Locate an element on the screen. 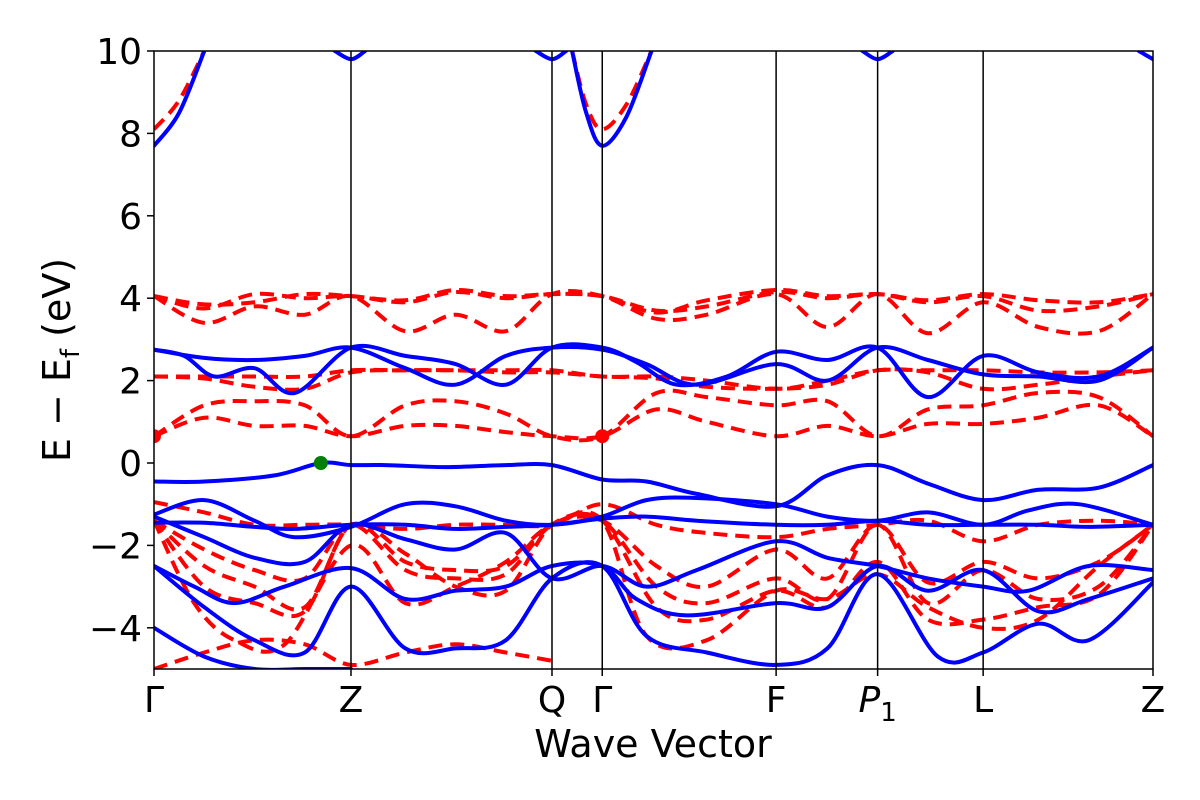 Image resolution: width=1200 pixels, height=800 pixels. x-ticks: Γ Z Q Γ F P1 L Z is located at coordinates (654, 698).